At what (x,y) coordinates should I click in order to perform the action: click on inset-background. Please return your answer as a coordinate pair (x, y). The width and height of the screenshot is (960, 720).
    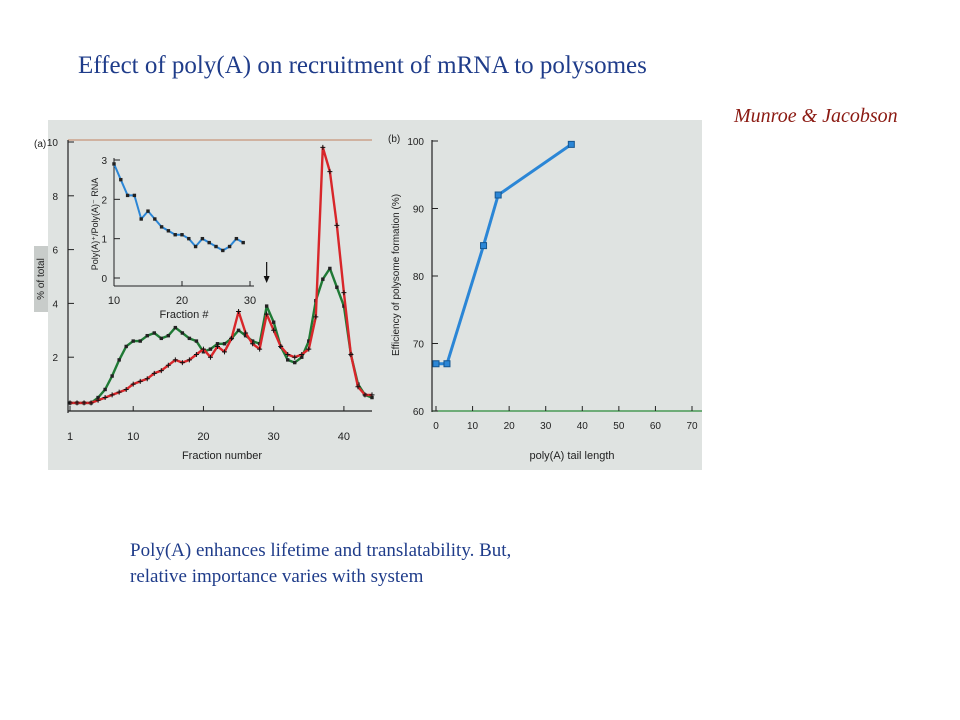
    Looking at the image, I should click on (181, 217).